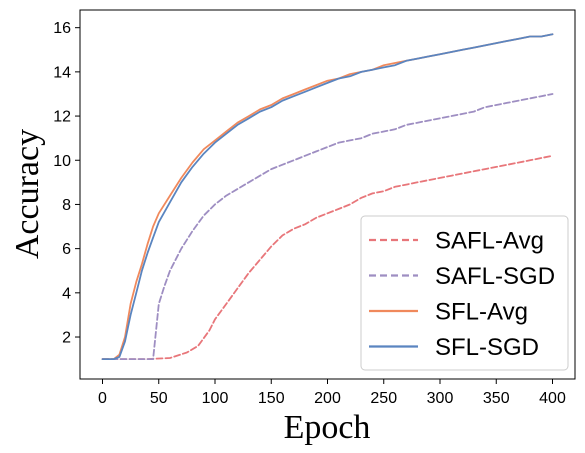 Image resolution: width=585 pixels, height=453 pixels. Describe the element at coordinates (383, 398) in the screenshot. I see `x-tick-label: 250` at that location.